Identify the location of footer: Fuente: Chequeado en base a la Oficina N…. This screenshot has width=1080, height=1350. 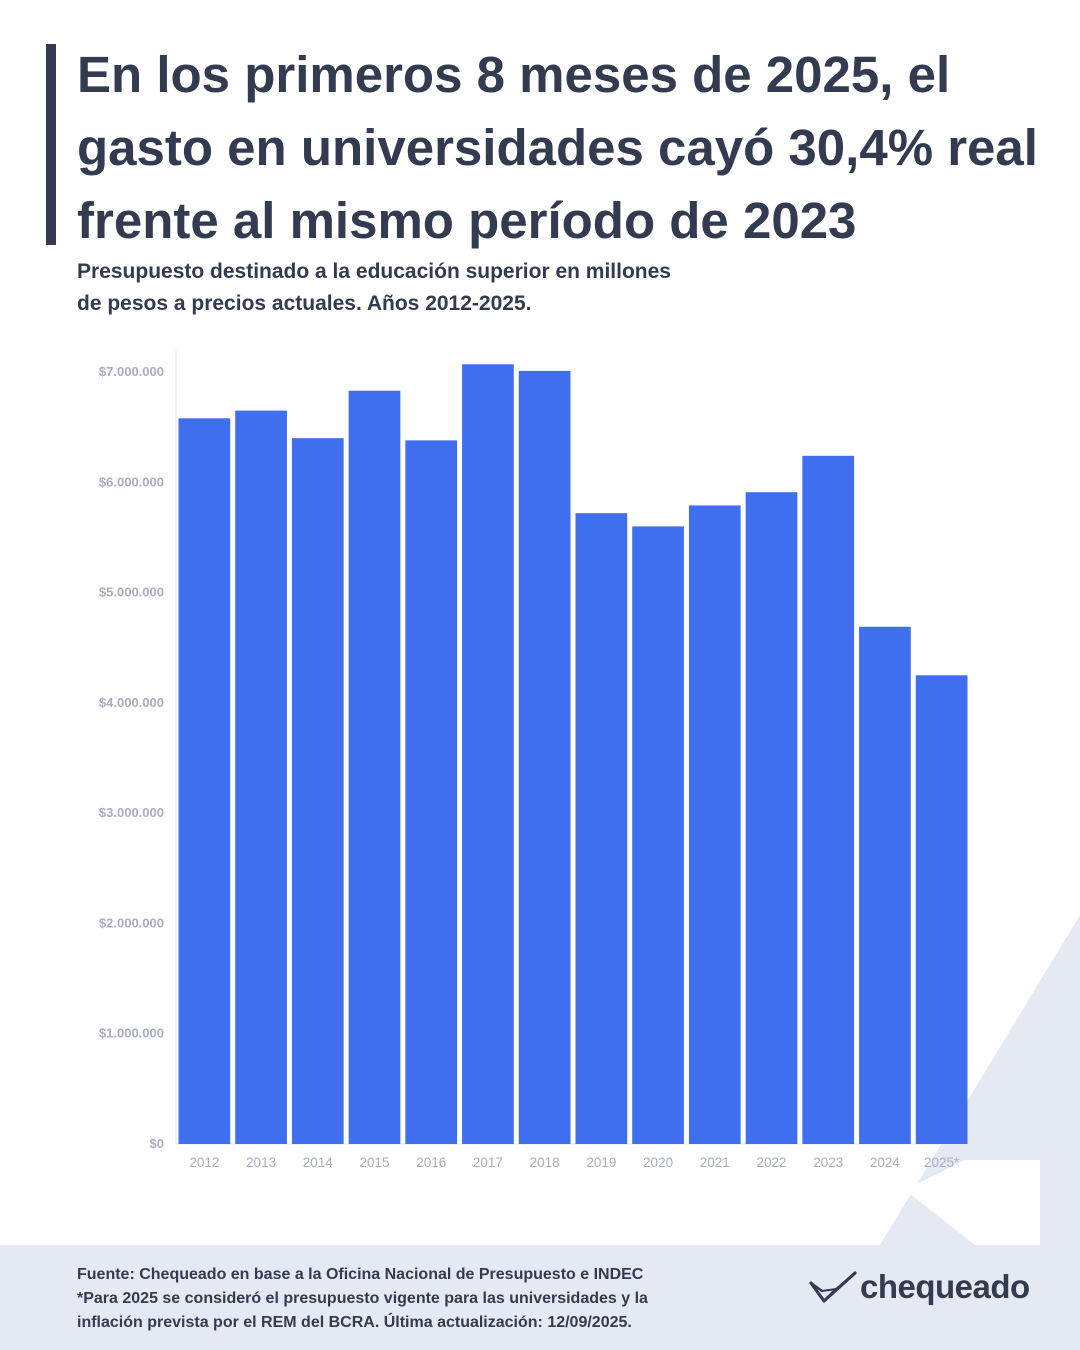
(540, 1297).